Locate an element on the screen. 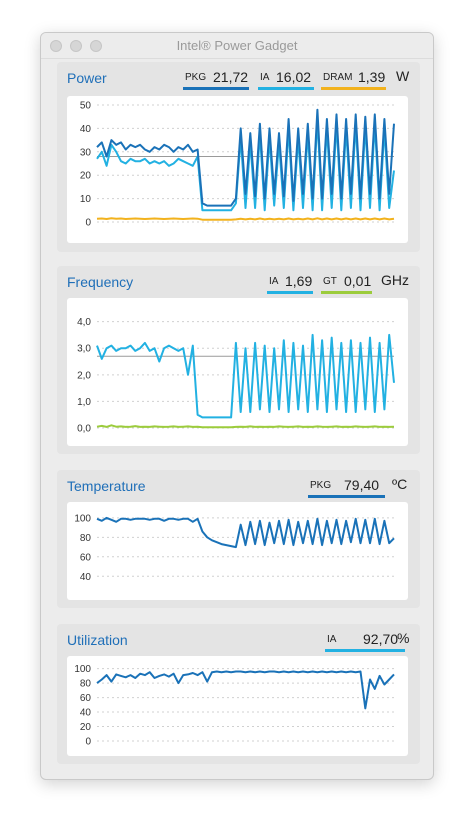 The image size is (474, 828). utilization-title: Utilization is located at coordinates (97, 640).